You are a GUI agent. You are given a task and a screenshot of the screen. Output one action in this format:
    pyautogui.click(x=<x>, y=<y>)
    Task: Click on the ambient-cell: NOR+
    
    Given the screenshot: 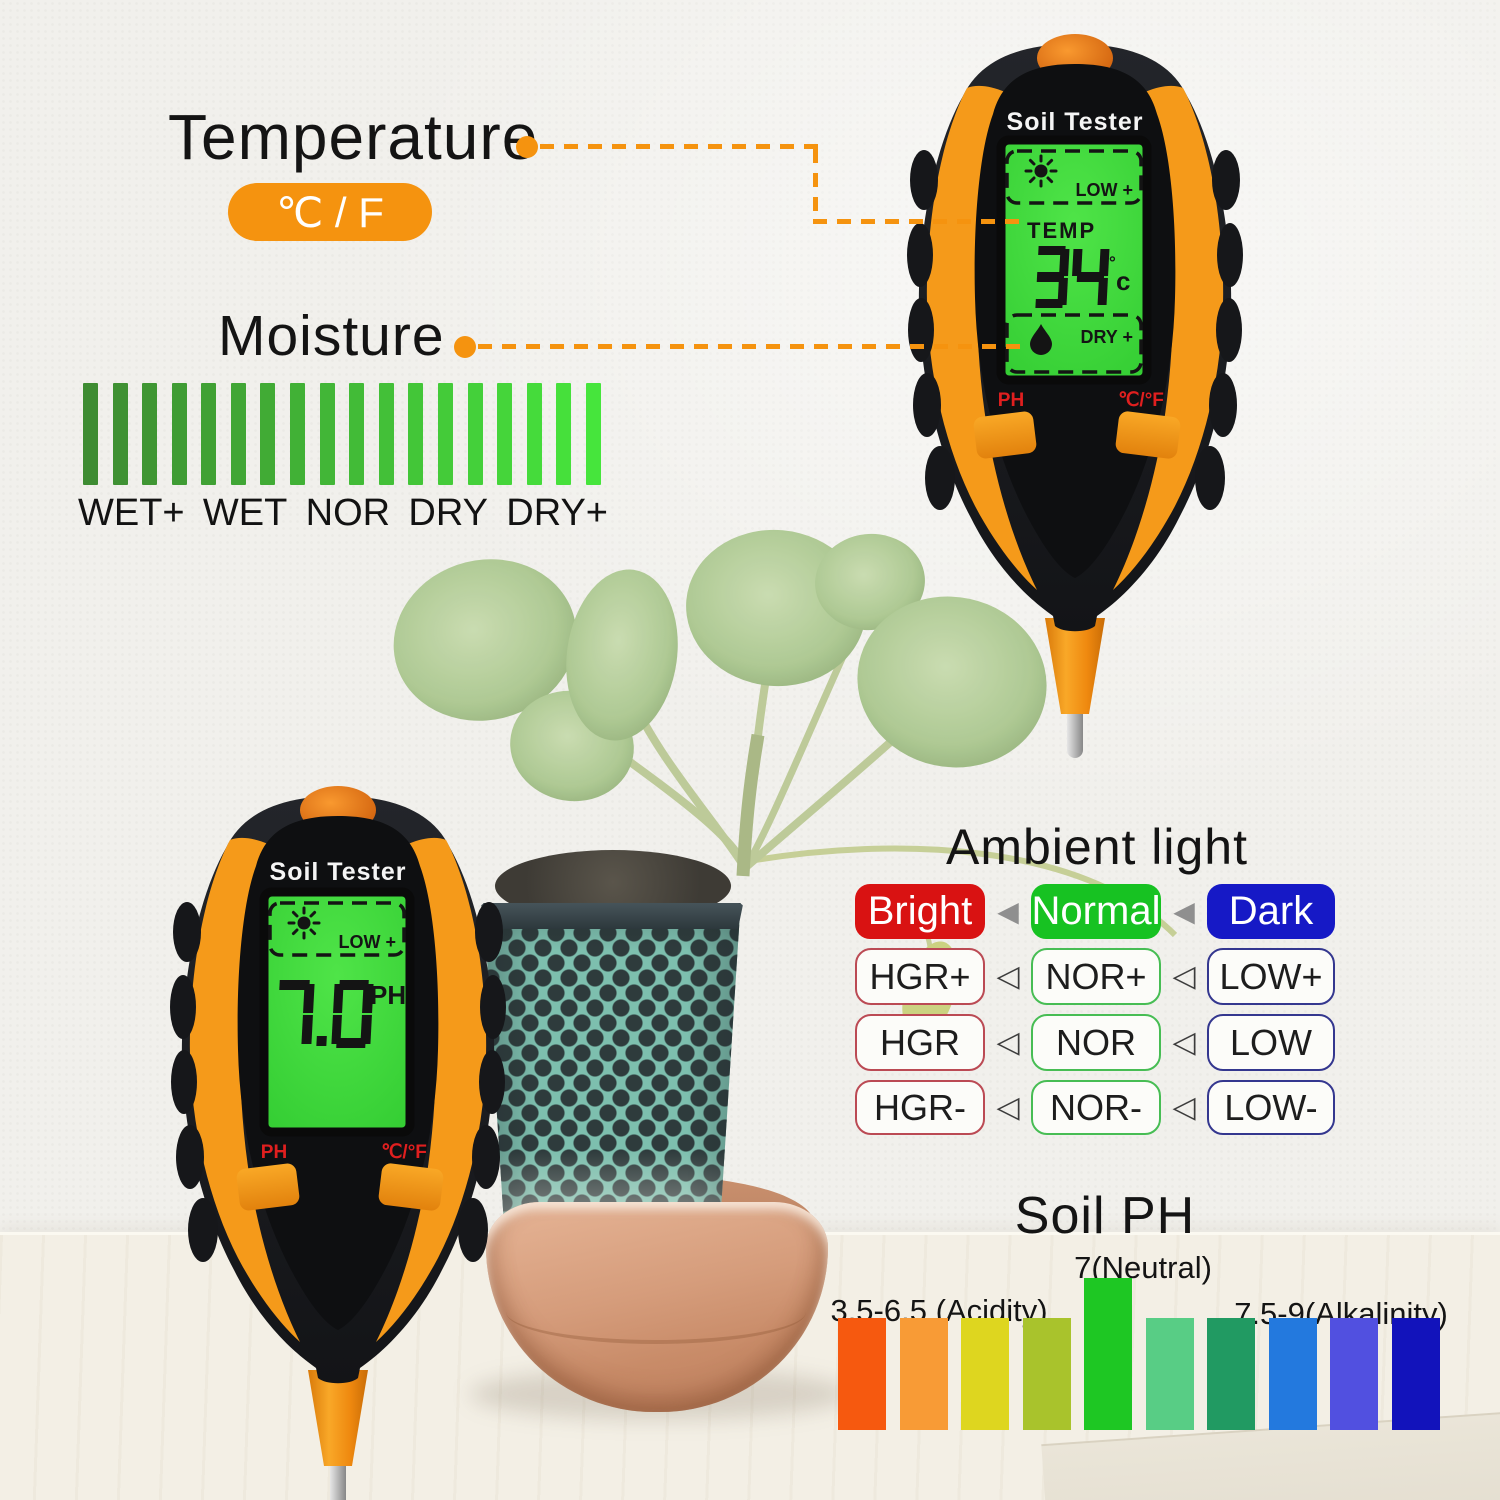 What is the action you would take?
    pyautogui.click(x=1096, y=976)
    